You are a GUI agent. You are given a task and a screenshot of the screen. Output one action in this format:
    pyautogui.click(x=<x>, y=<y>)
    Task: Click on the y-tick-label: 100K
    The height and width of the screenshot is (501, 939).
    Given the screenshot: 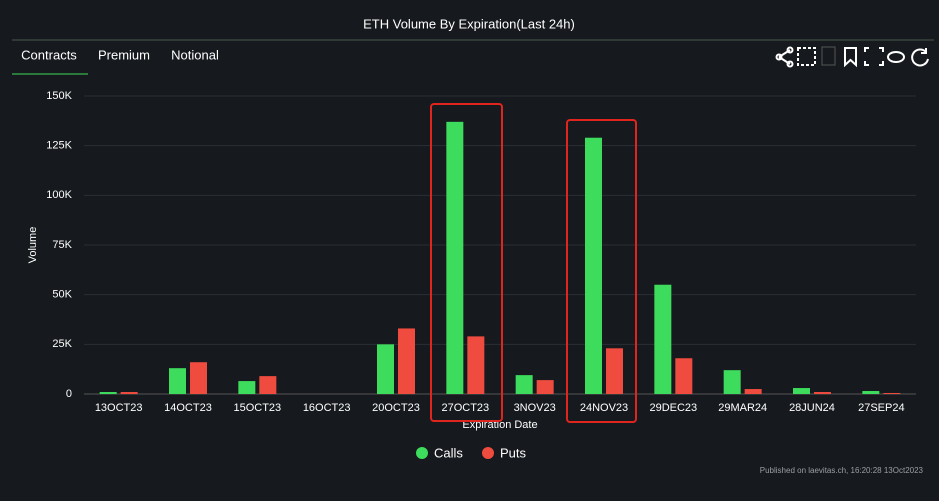 What is the action you would take?
    pyautogui.click(x=59, y=195)
    